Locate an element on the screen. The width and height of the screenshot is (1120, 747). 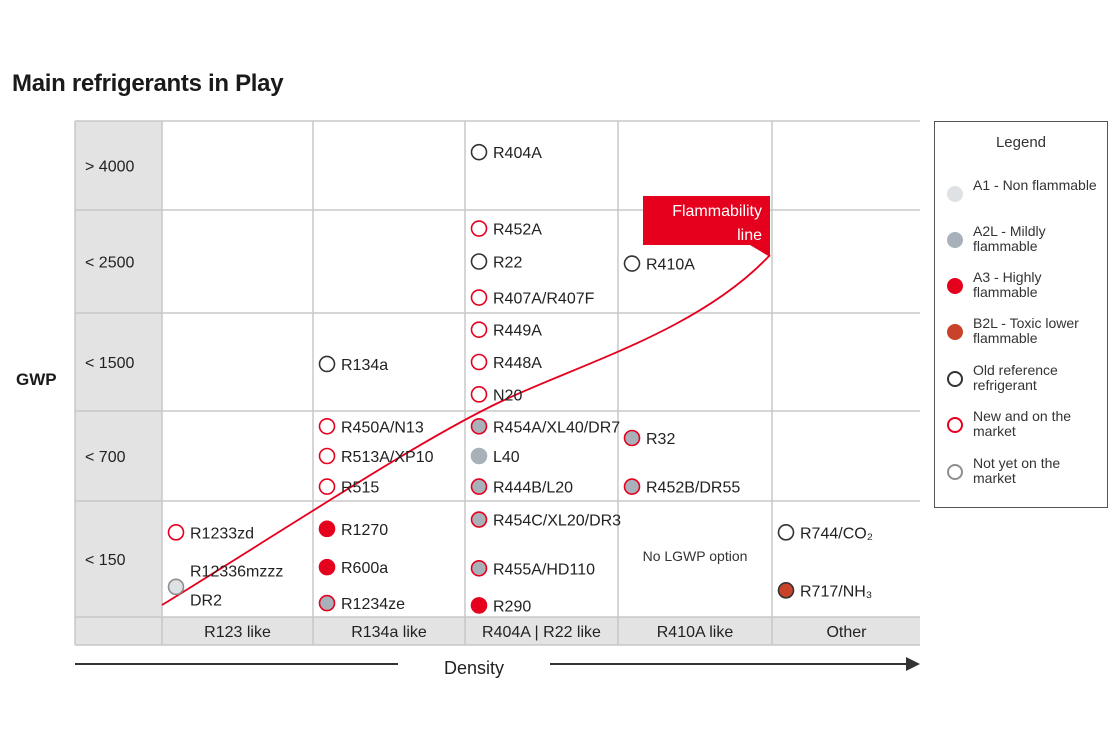
label-r448a: R448A is located at coordinates (517, 363).